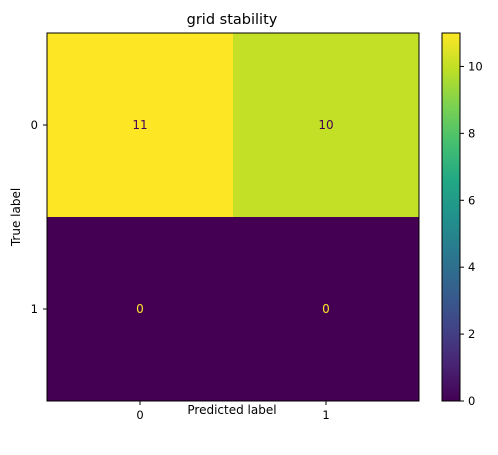 The height and width of the screenshot is (455, 498). What do you see at coordinates (232, 20) in the screenshot?
I see `chart-title: grid stability` at bounding box center [232, 20].